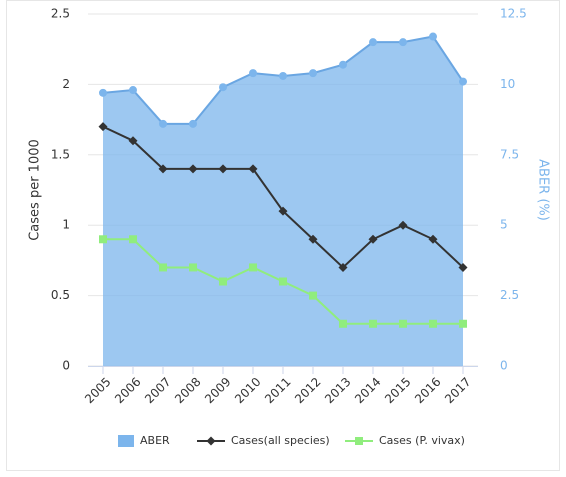  I want to click on y-axis-label: Cases per 1000, so click(35, 190).